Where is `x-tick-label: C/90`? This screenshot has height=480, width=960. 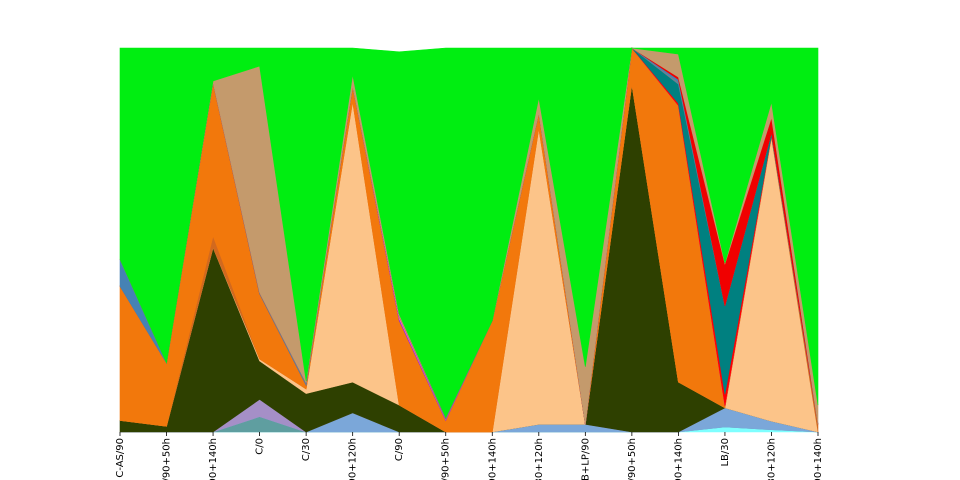
x-tick-label: C/90 is located at coordinates (399, 449).